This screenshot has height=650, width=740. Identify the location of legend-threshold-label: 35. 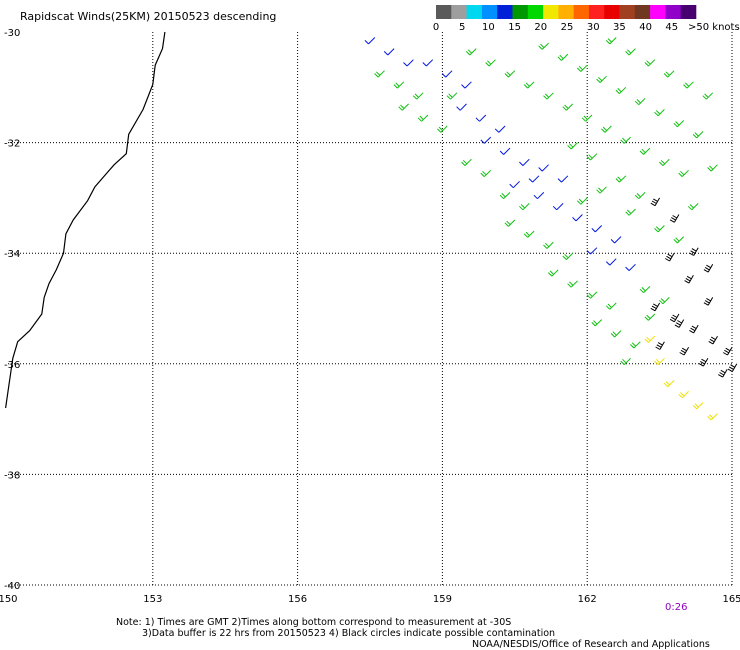
(619, 27).